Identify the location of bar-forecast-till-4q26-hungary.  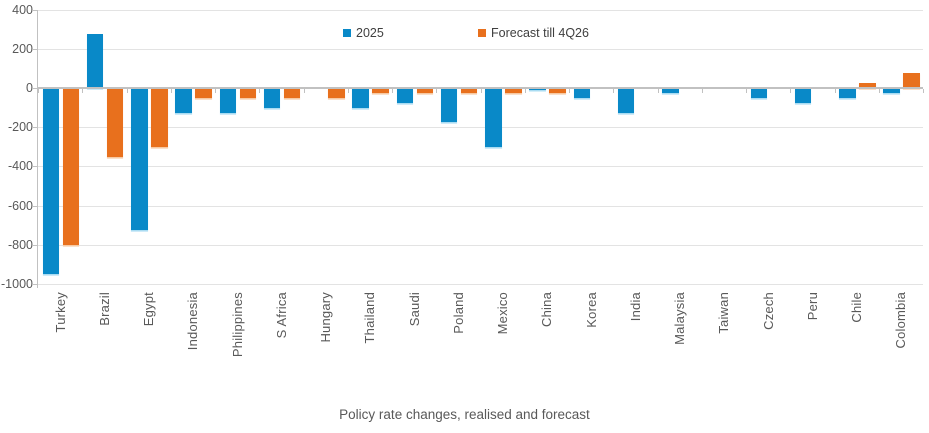
(336, 93).